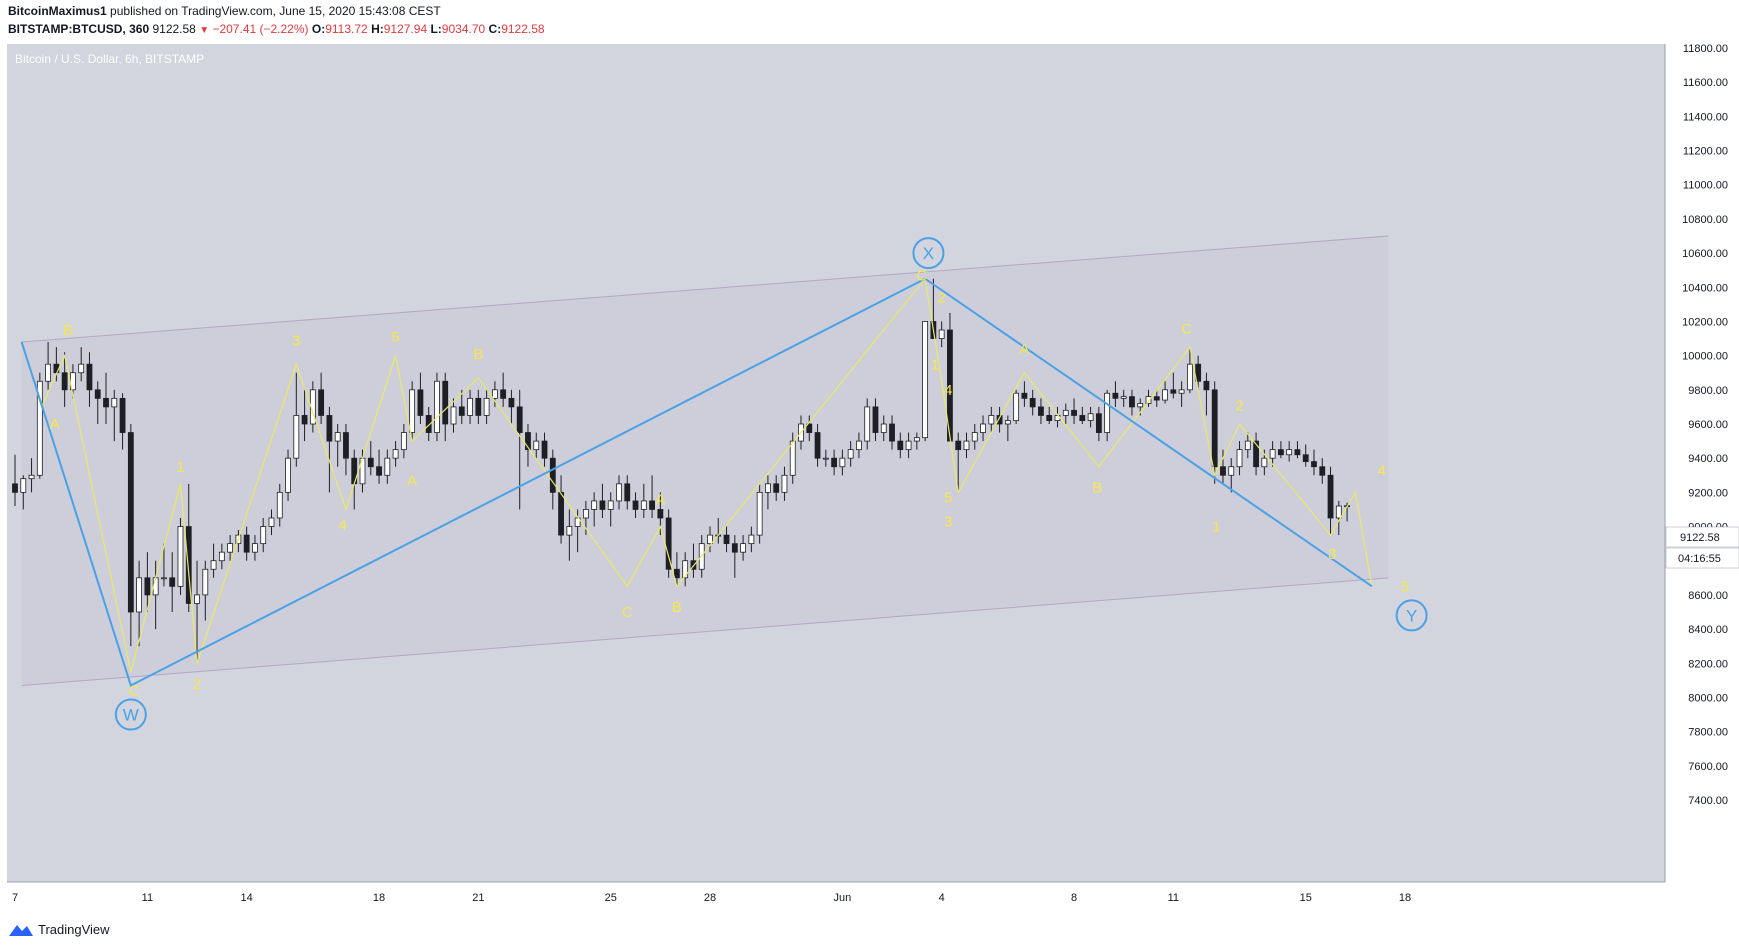 The height and width of the screenshot is (948, 1739). Describe the element at coordinates (1411, 615) in the screenshot. I see `wave-circle-ring` at that location.